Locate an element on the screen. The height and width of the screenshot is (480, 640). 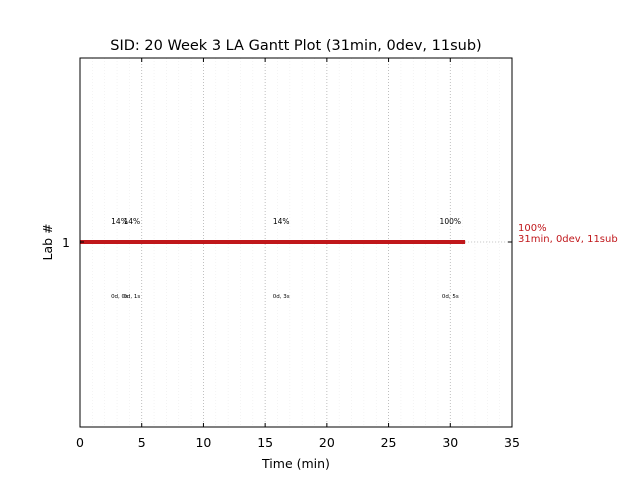
bars is located at coordinates (273, 242).